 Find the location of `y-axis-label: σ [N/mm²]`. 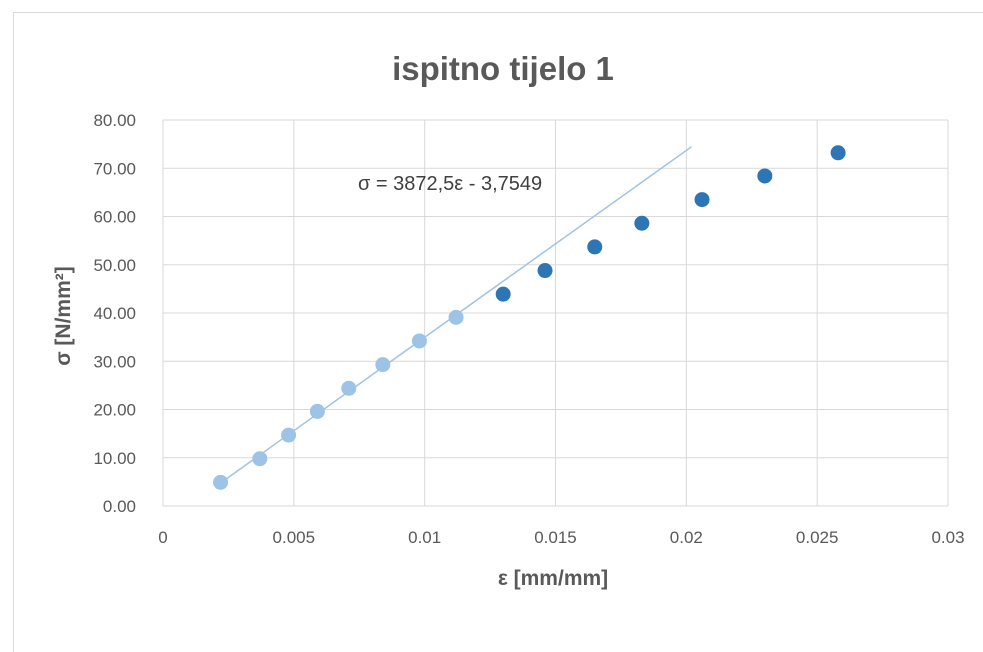

y-axis-label: σ [N/mm²] is located at coordinates (63, 316).